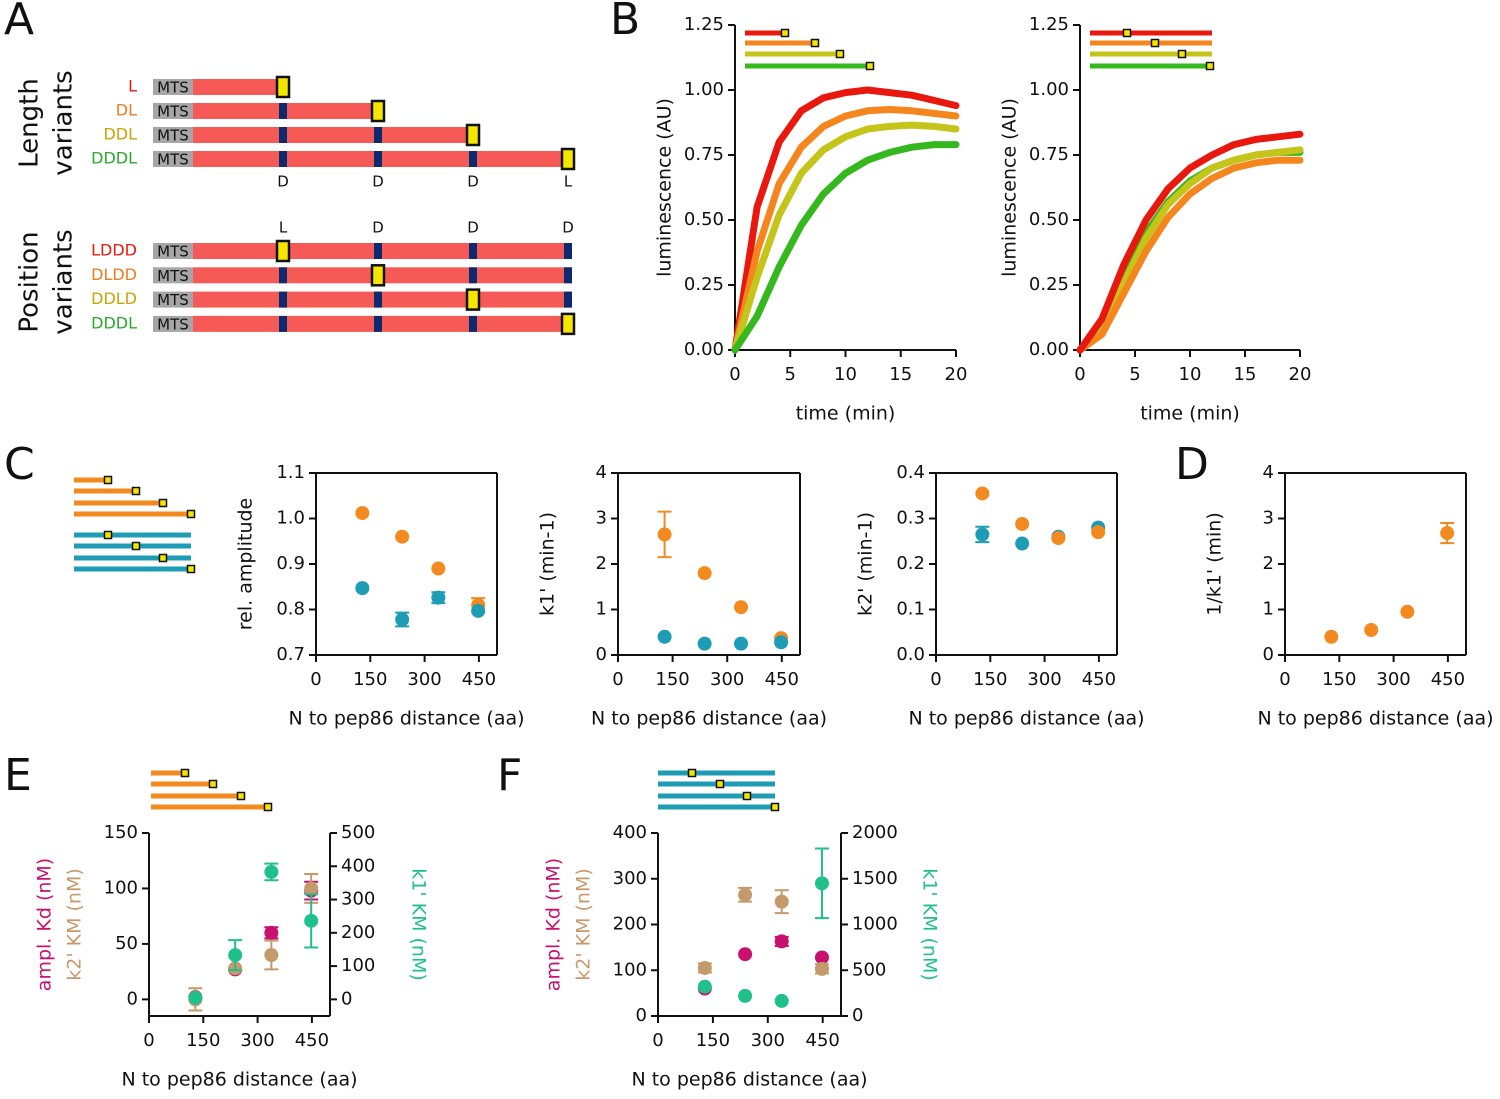  Describe the element at coordinates (1049, 24) in the screenshot. I see `y-tick-label: 1.25` at that location.